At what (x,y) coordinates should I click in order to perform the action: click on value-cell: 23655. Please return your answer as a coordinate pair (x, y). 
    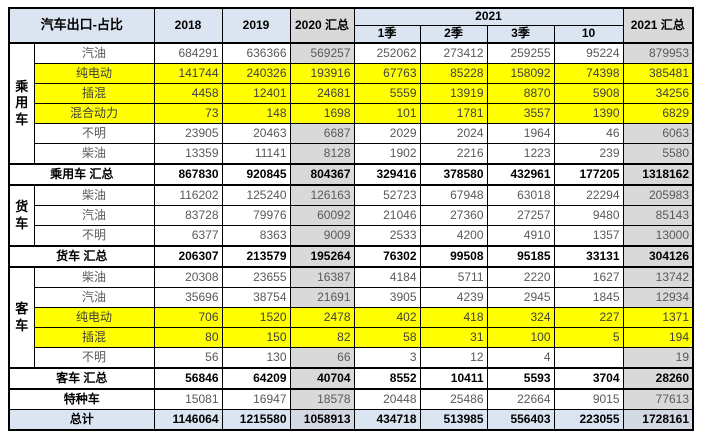
    Looking at the image, I should click on (256, 277).